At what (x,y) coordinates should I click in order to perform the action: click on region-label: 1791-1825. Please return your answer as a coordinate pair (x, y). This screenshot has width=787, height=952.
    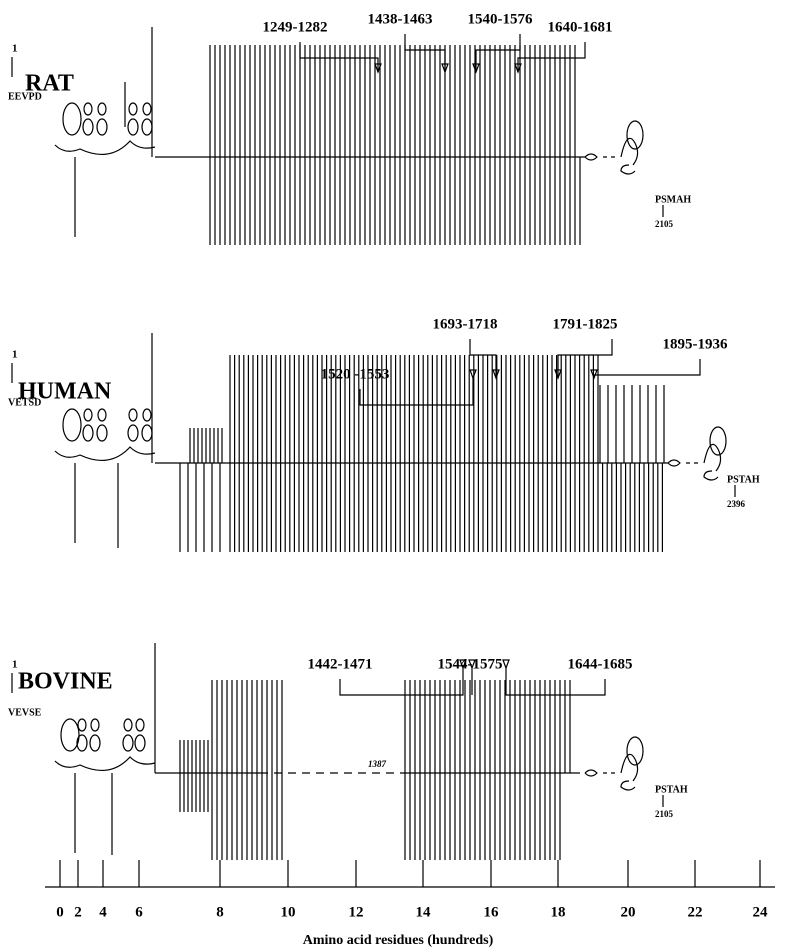
    Looking at the image, I should click on (585, 324).